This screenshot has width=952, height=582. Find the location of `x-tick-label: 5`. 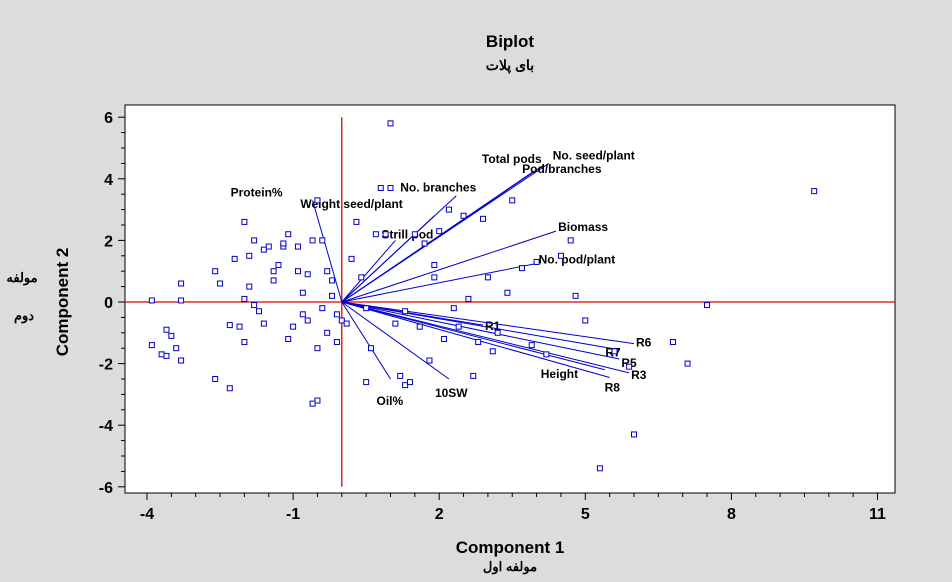

x-tick-label: 5 is located at coordinates (585, 514).